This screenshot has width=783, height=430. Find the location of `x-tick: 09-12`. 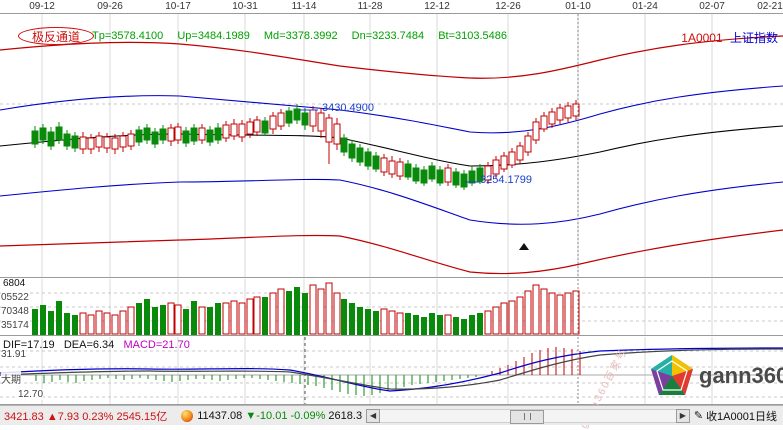

x-tick: 09-12 is located at coordinates (42, 6).